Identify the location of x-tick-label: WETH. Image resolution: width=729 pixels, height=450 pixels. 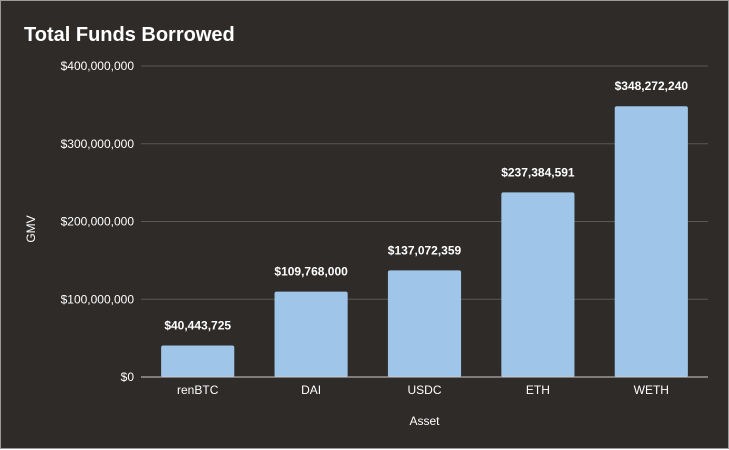
(651, 390).